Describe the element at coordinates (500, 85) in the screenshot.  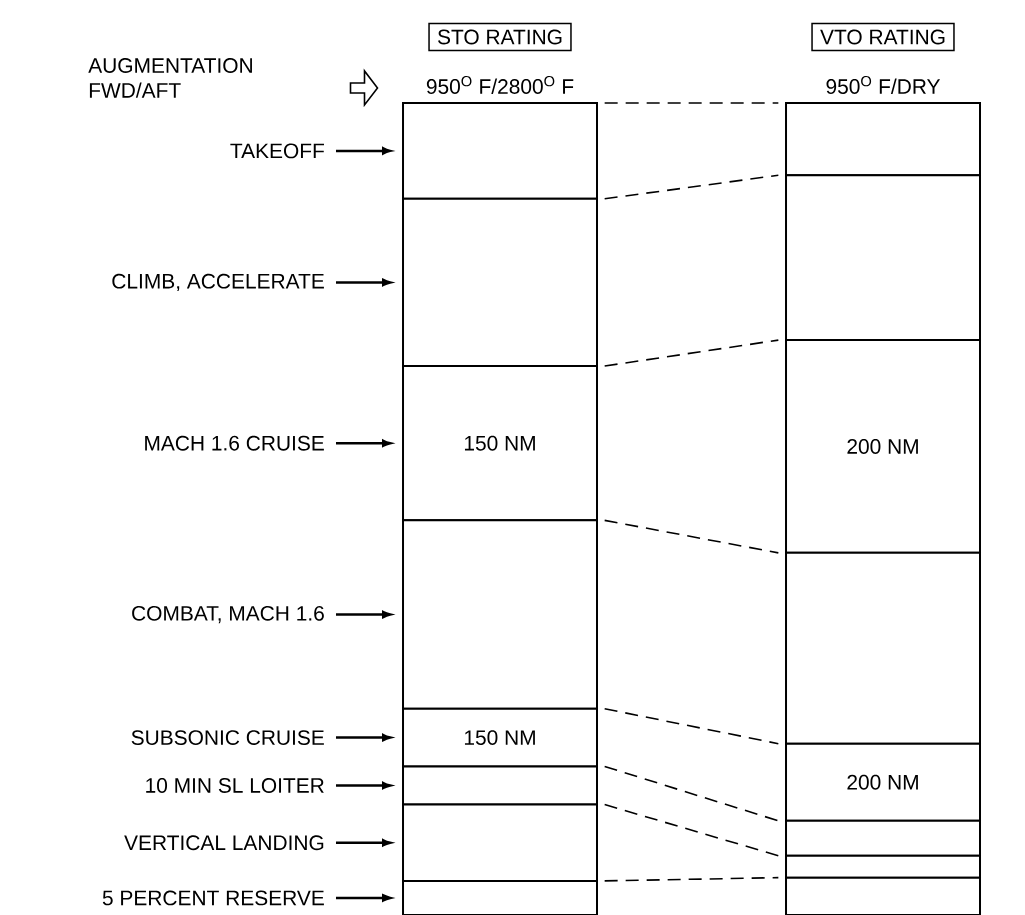
I see `text: 950$^{O}$ F/2800$^{O}$ F` at that location.